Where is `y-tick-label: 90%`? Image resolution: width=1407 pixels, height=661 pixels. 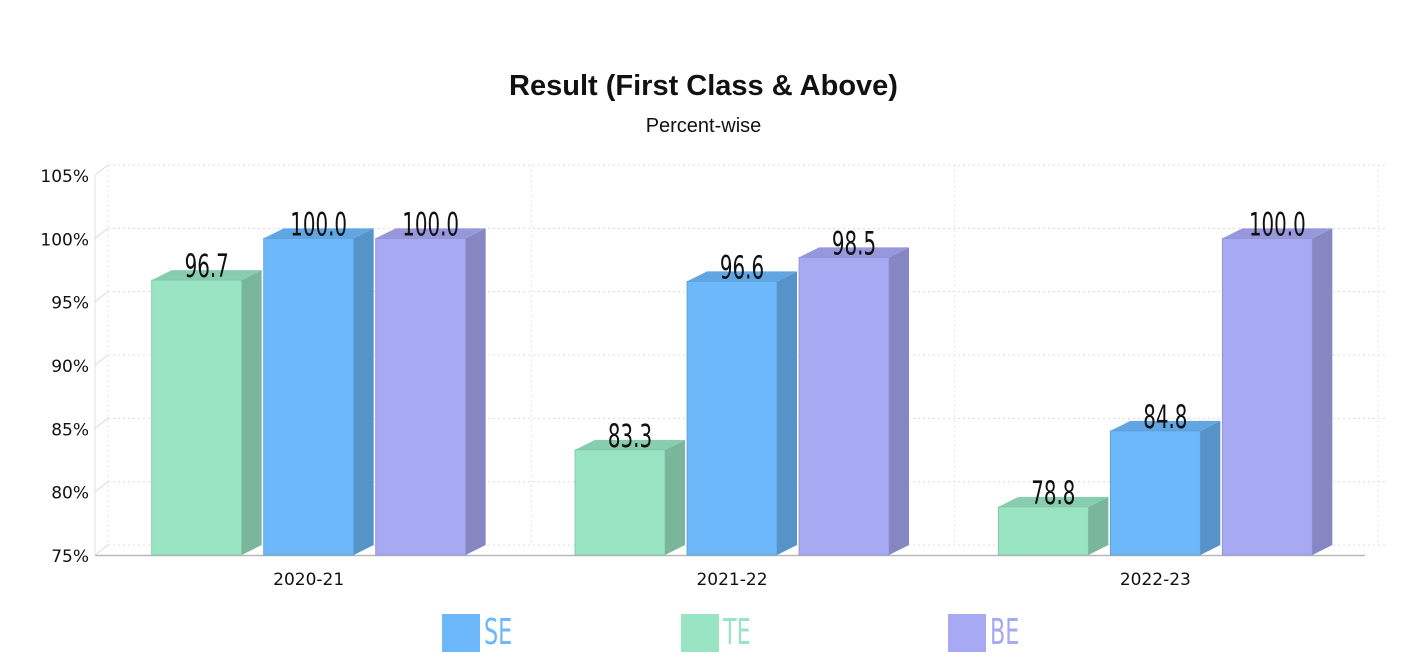
y-tick-label: 90% is located at coordinates (70, 367).